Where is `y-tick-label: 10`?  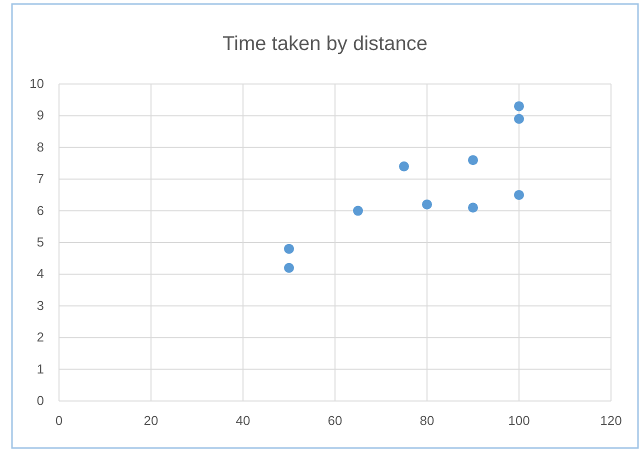
y-tick-label: 10 is located at coordinates (37, 83).